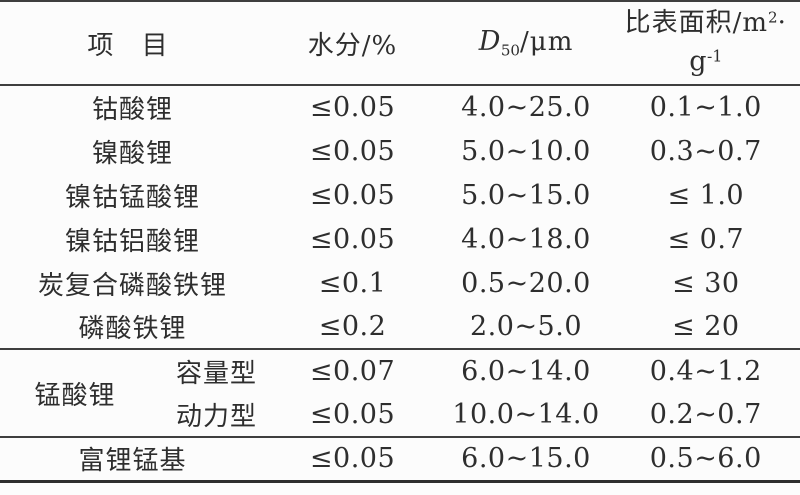  What do you see at coordinates (400, 459) in the screenshot?
I see `table-row: 富锂锰基 ≤0.05 6.0~15.0 0.5~6.0` at bounding box center [400, 459].